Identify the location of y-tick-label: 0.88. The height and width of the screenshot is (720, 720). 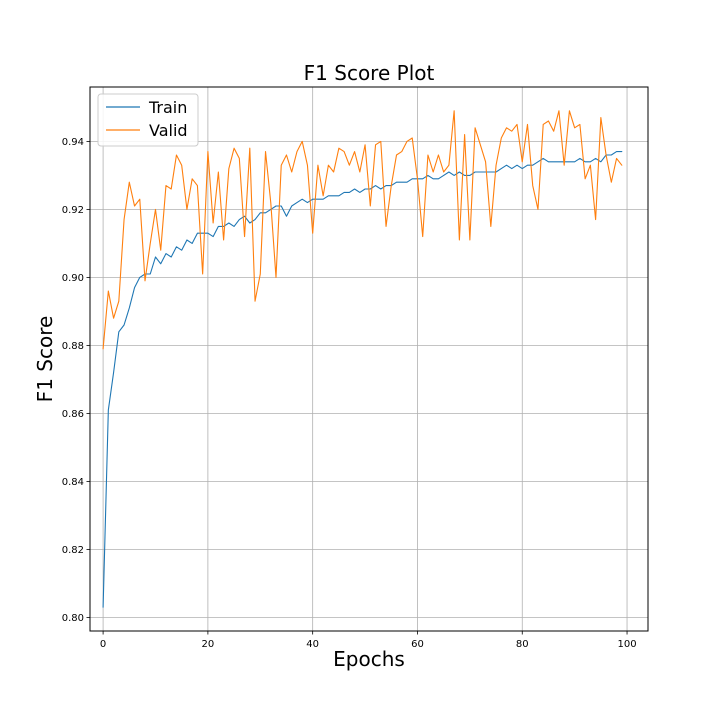
(73, 346).